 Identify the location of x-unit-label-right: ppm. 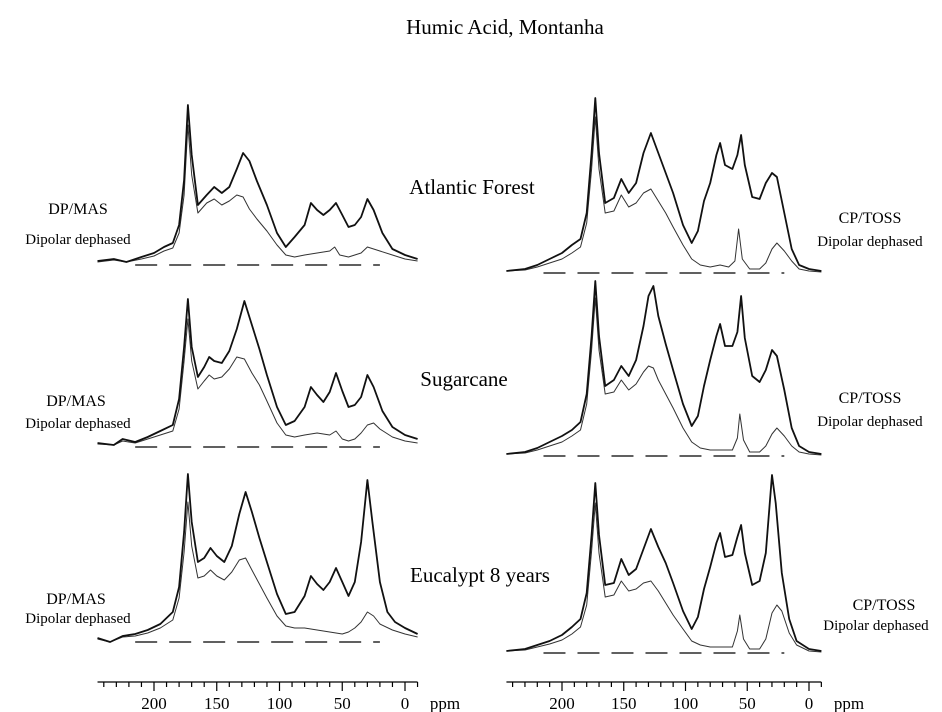
(849, 703).